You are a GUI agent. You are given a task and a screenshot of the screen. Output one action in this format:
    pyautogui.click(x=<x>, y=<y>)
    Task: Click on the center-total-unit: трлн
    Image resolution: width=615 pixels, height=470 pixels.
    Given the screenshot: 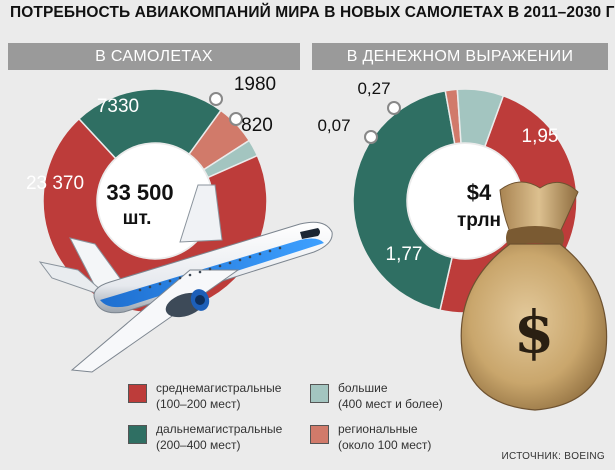 What is the action you would take?
    pyautogui.click(x=479, y=220)
    